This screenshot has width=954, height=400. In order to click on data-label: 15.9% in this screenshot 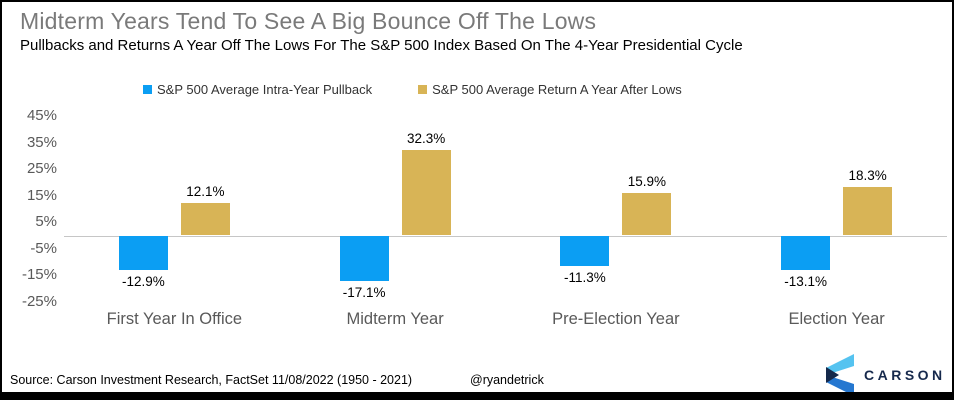, I will do `click(647, 182)`.